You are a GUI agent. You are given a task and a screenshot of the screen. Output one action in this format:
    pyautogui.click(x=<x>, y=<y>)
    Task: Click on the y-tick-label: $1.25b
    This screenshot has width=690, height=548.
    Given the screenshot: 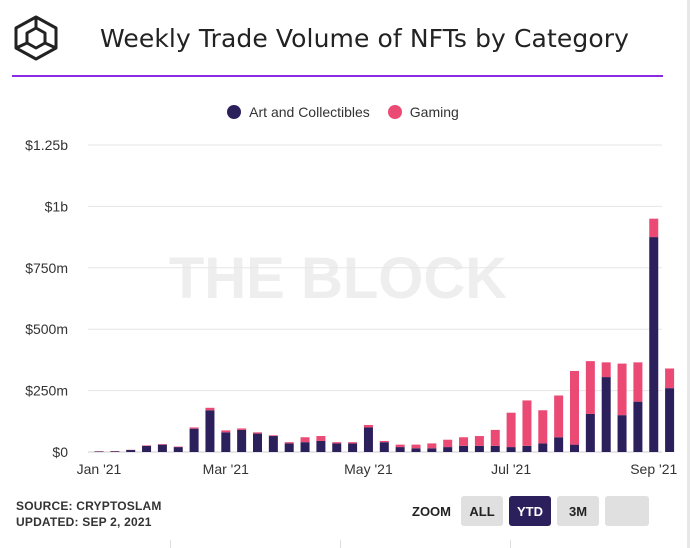 What is the action you would take?
    pyautogui.click(x=46, y=145)
    